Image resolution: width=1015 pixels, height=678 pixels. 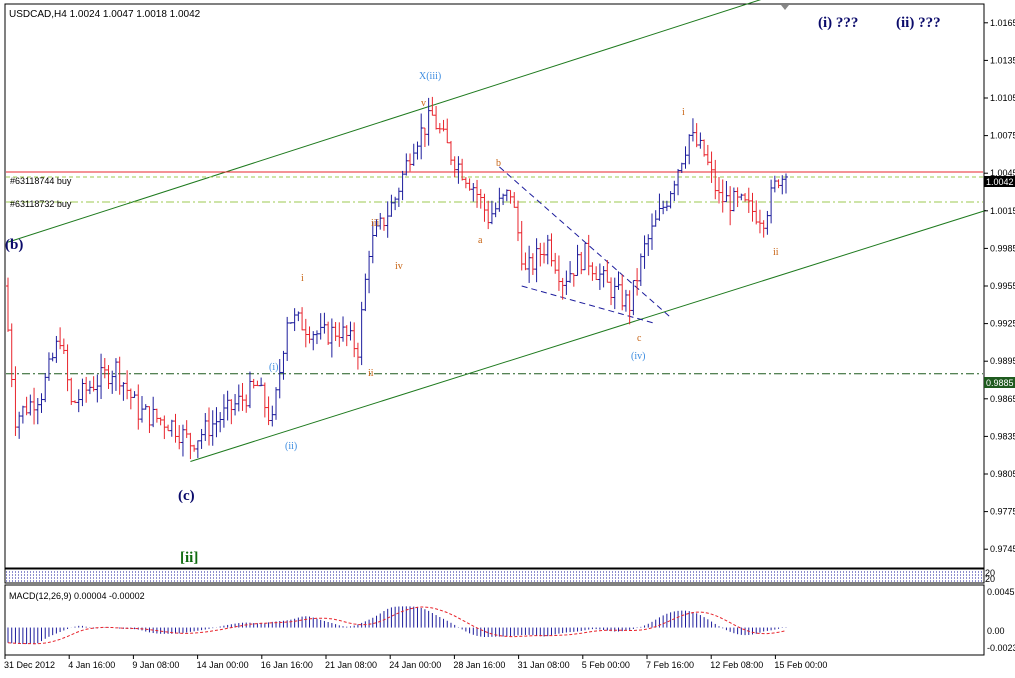 What do you see at coordinates (480, 240) in the screenshot?
I see `wave-label: a` at bounding box center [480, 240].